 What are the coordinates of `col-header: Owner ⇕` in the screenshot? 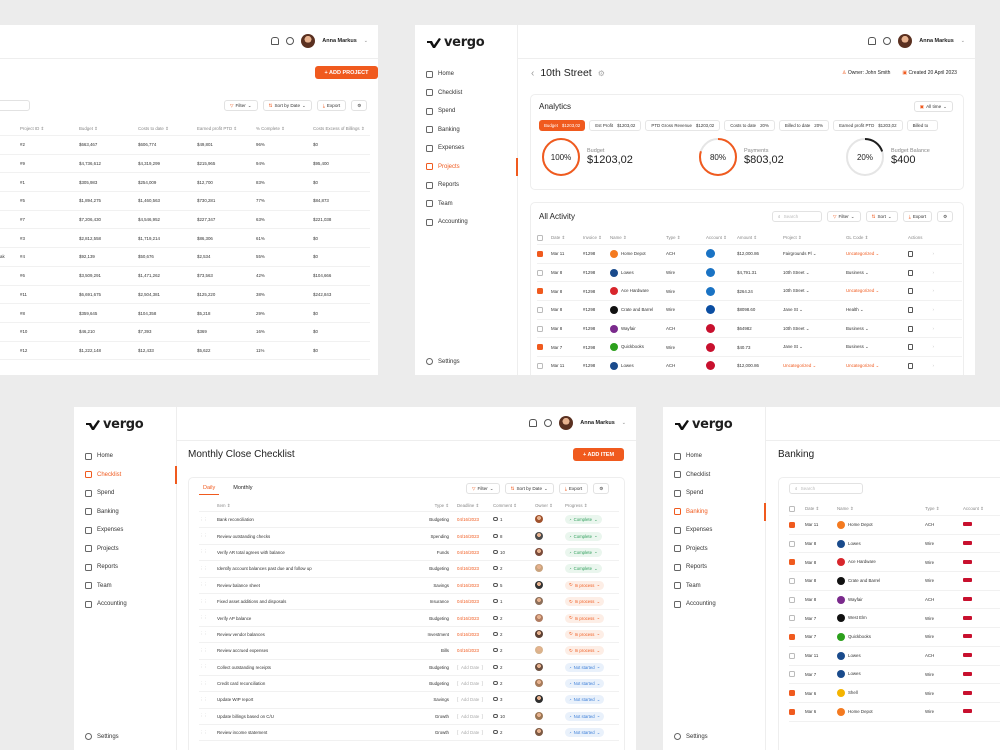 It's located at (544, 505).